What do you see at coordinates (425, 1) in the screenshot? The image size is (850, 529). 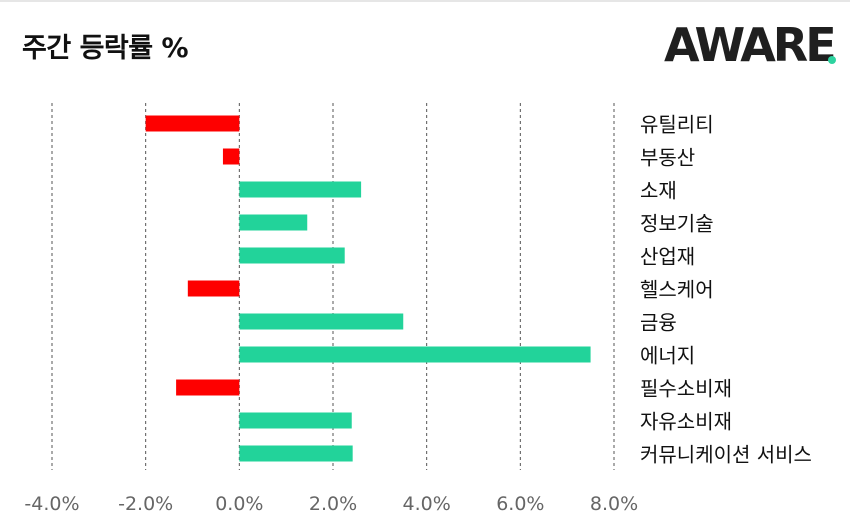 I see `top-rule` at bounding box center [425, 1].